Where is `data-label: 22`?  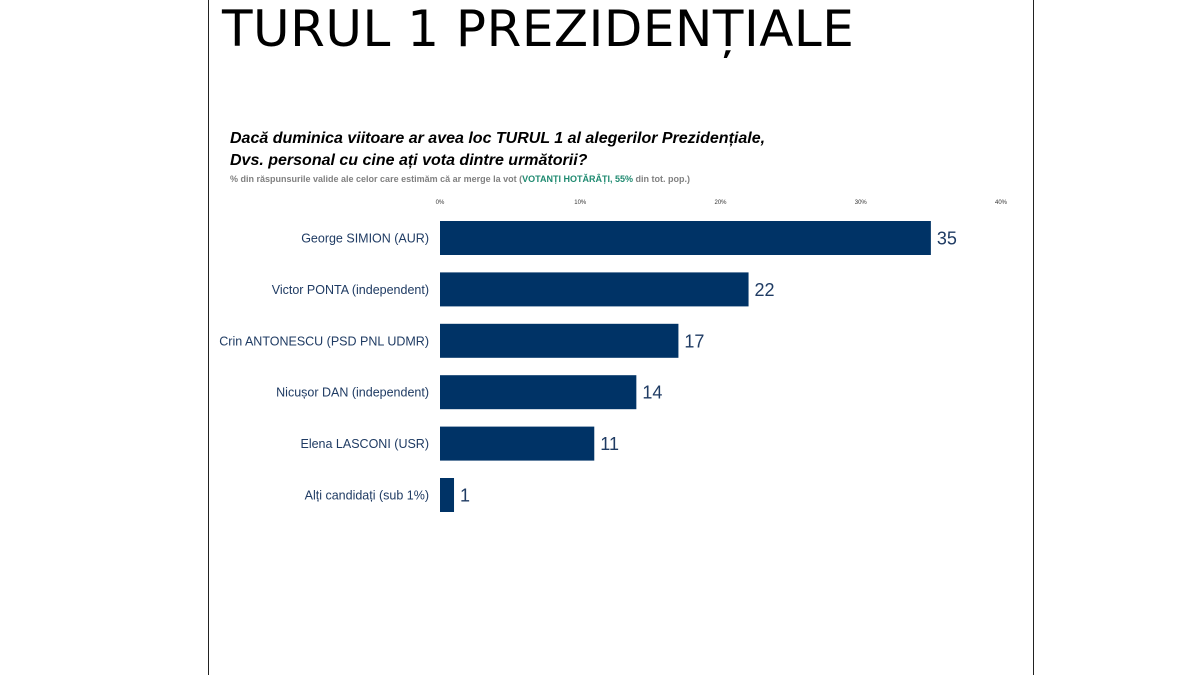
data-label: 22 is located at coordinates (765, 290).